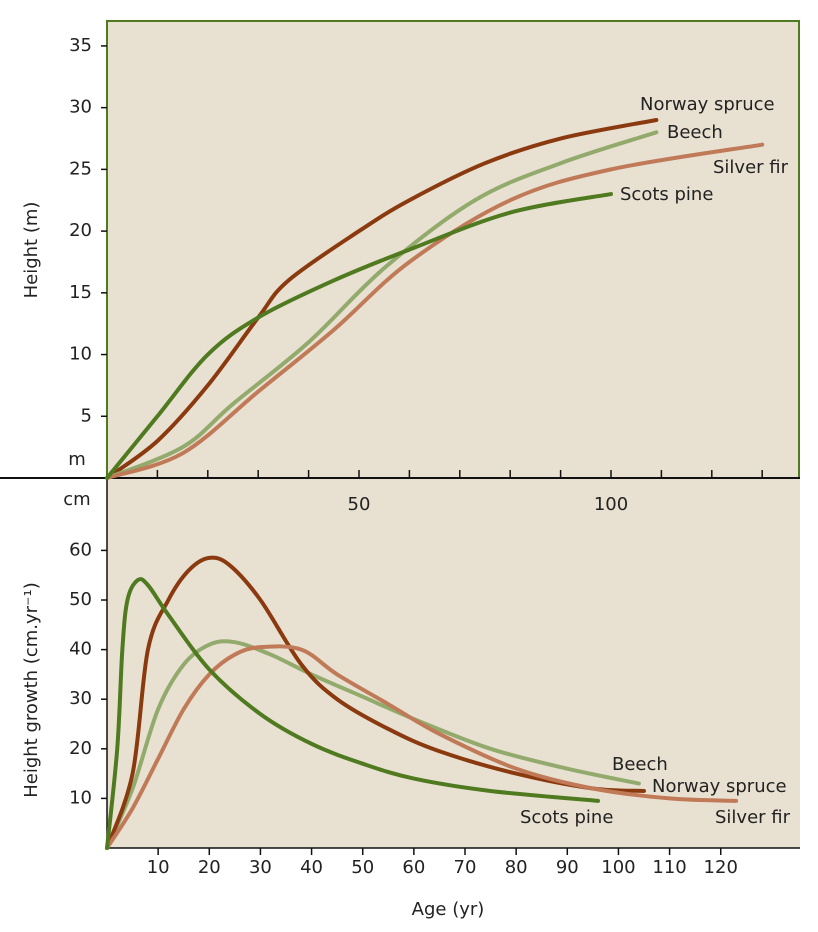 This screenshot has width=818, height=932. What do you see at coordinates (80, 45) in the screenshot?
I see `y-tick-label: 35` at bounding box center [80, 45].